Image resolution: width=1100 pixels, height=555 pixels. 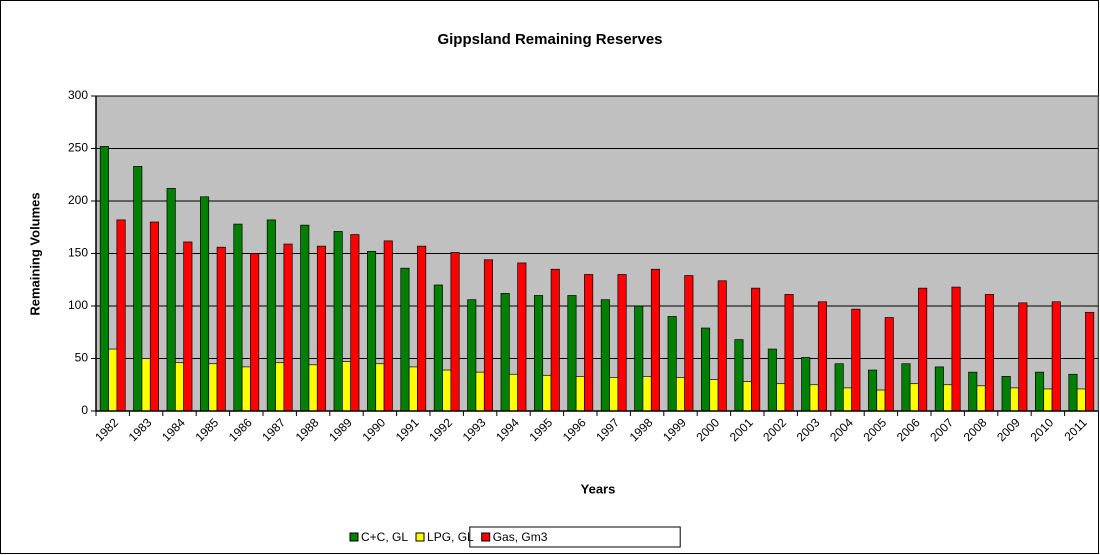 What do you see at coordinates (549, 39) in the screenshot?
I see `chart-title: Gippsland Remaining Reserves` at bounding box center [549, 39].